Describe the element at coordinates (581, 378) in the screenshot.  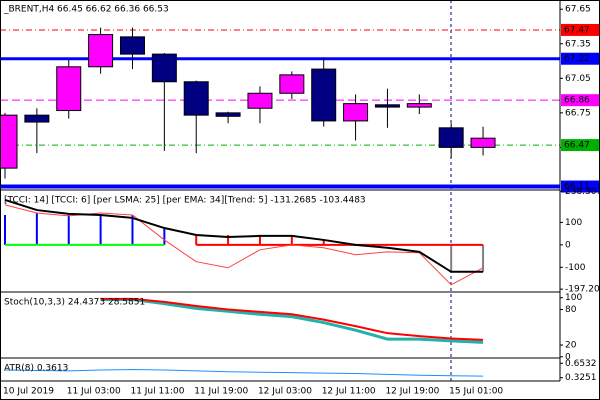
I see `y-tick-label: 0.3251` at that location.